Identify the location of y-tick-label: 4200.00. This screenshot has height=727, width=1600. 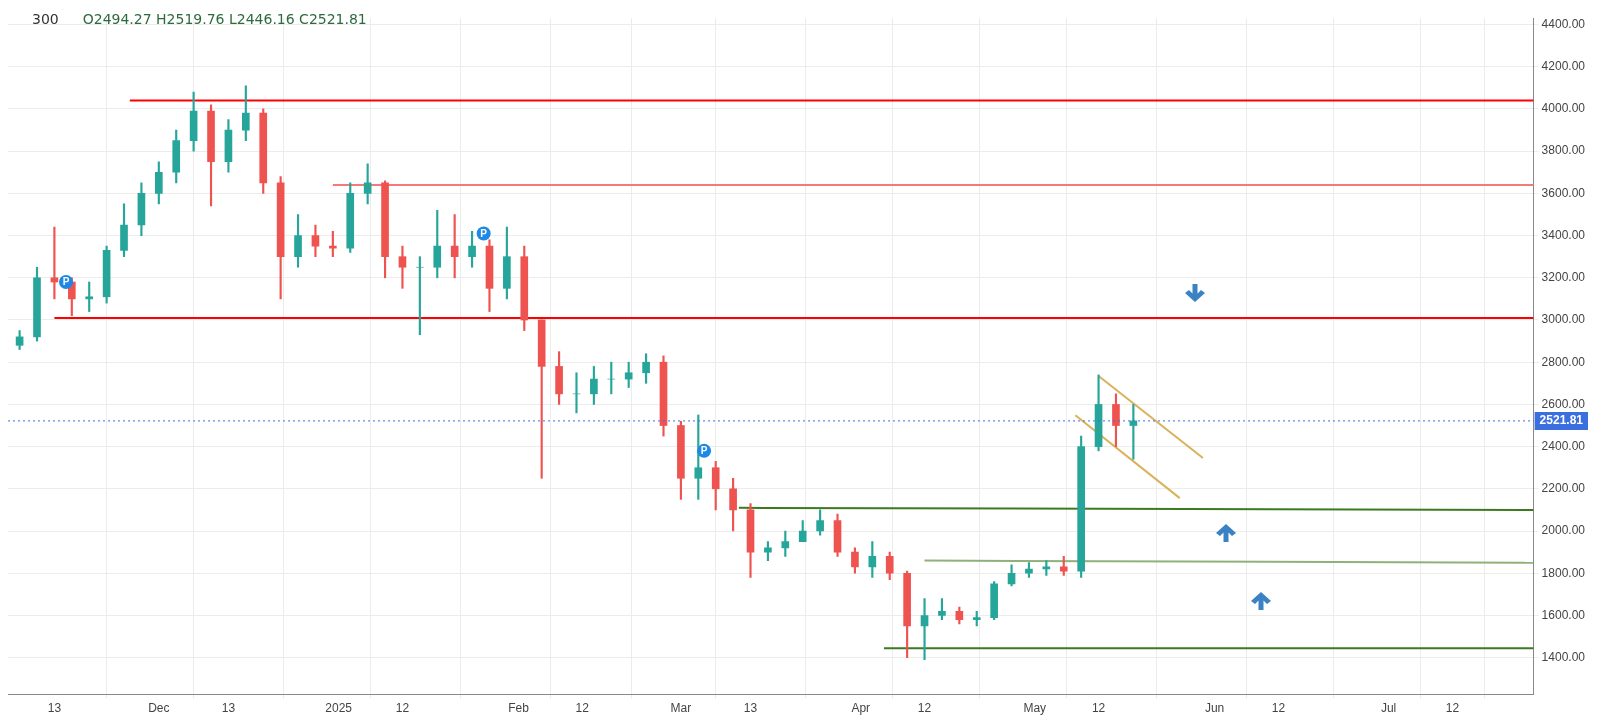
(1563, 66).